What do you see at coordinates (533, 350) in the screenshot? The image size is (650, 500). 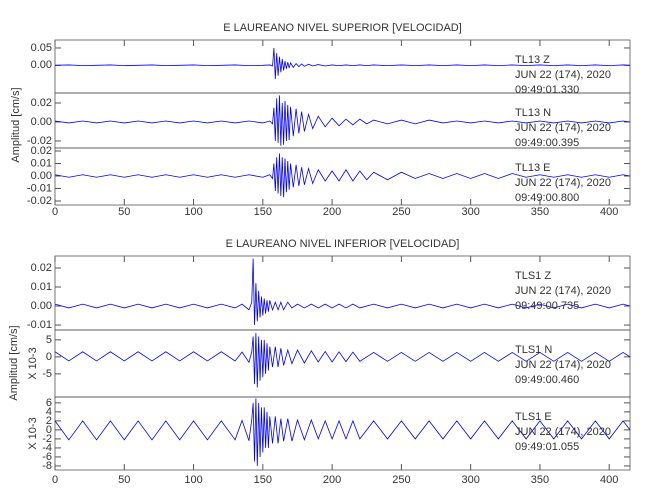 I see `station-label: TLS1 N` at bounding box center [533, 350].